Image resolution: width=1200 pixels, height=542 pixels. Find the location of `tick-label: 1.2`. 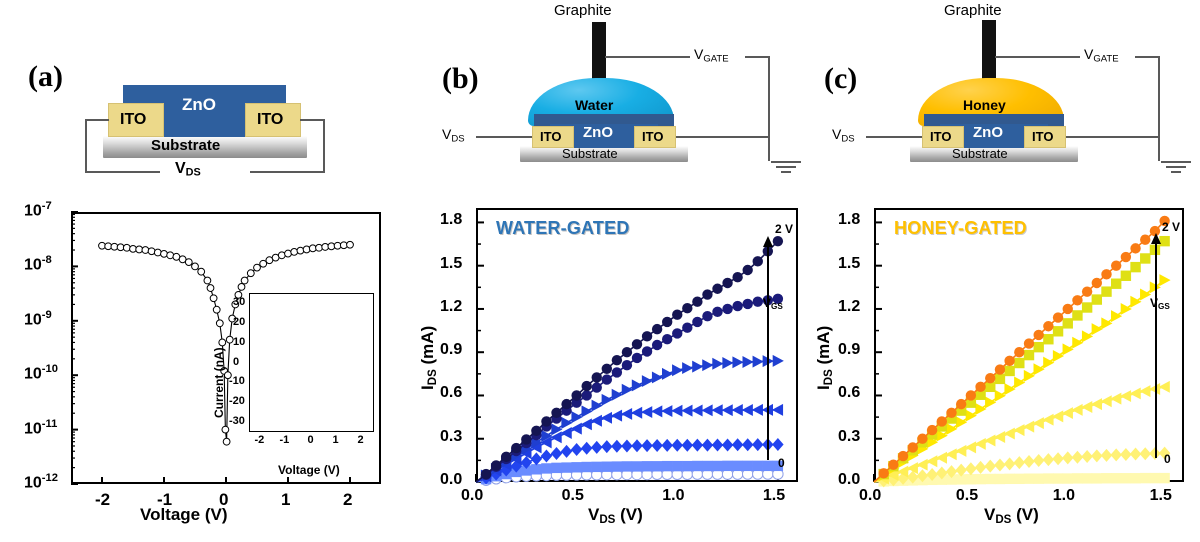

tick-label: 1.2 is located at coordinates (849, 306).